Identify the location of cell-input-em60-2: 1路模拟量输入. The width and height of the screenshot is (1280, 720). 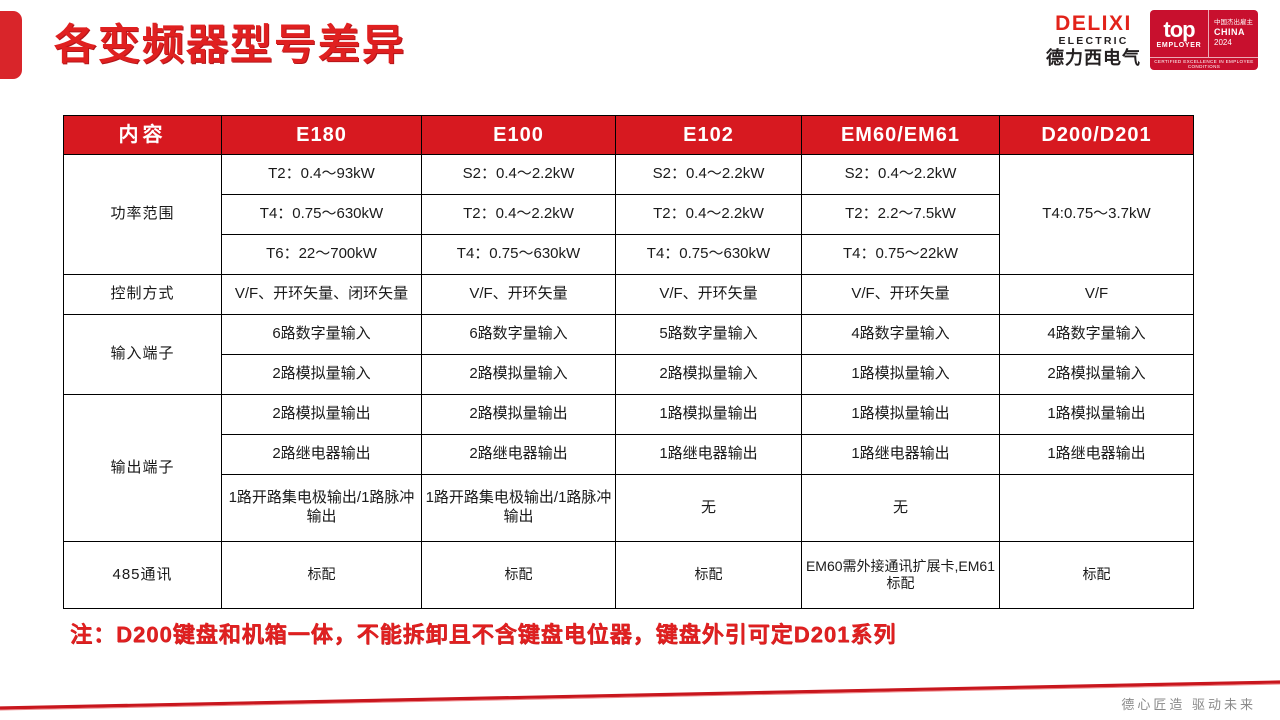
(900, 374).